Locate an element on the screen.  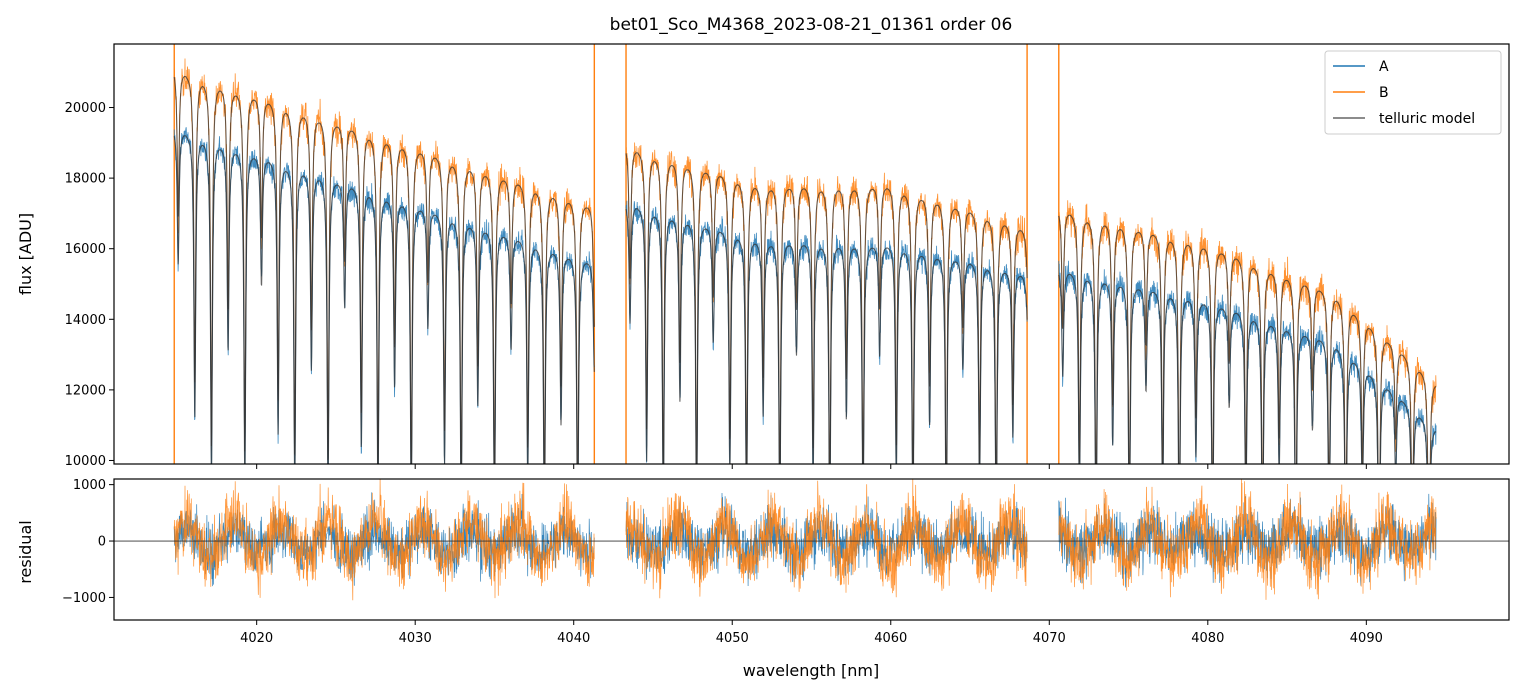
legend-box is located at coordinates (1413, 92).